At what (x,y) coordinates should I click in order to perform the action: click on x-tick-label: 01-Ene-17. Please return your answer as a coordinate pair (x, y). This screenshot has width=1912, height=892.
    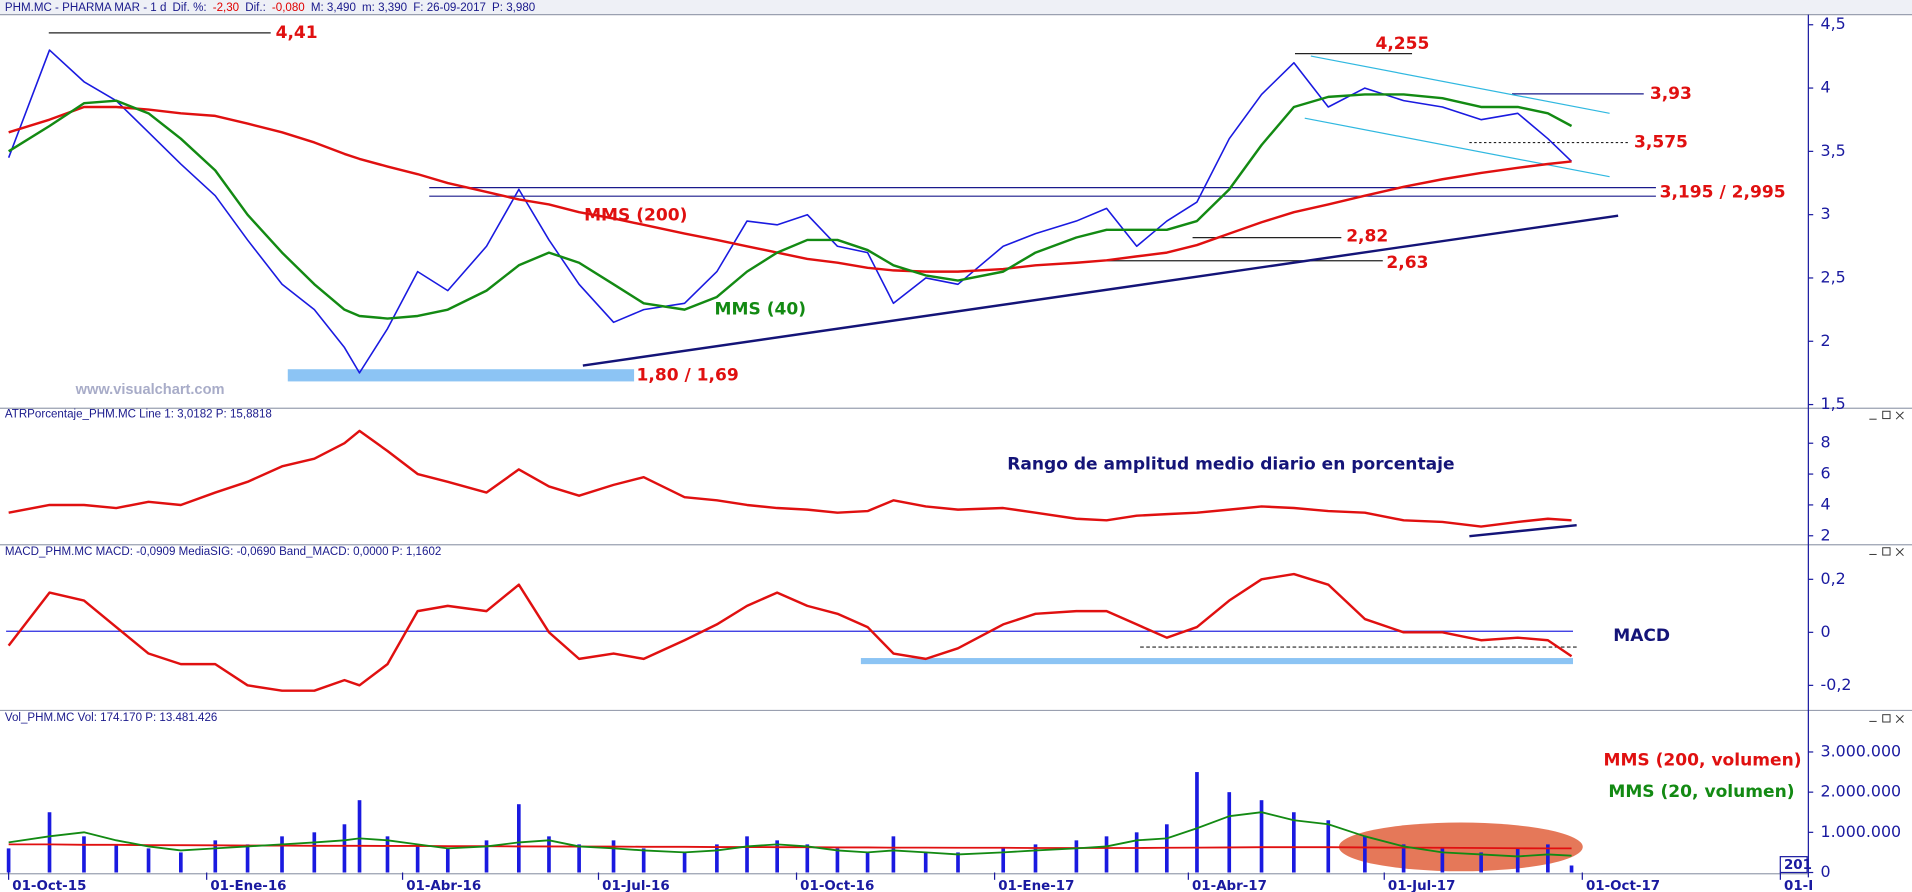
    Looking at the image, I should click on (1036, 885).